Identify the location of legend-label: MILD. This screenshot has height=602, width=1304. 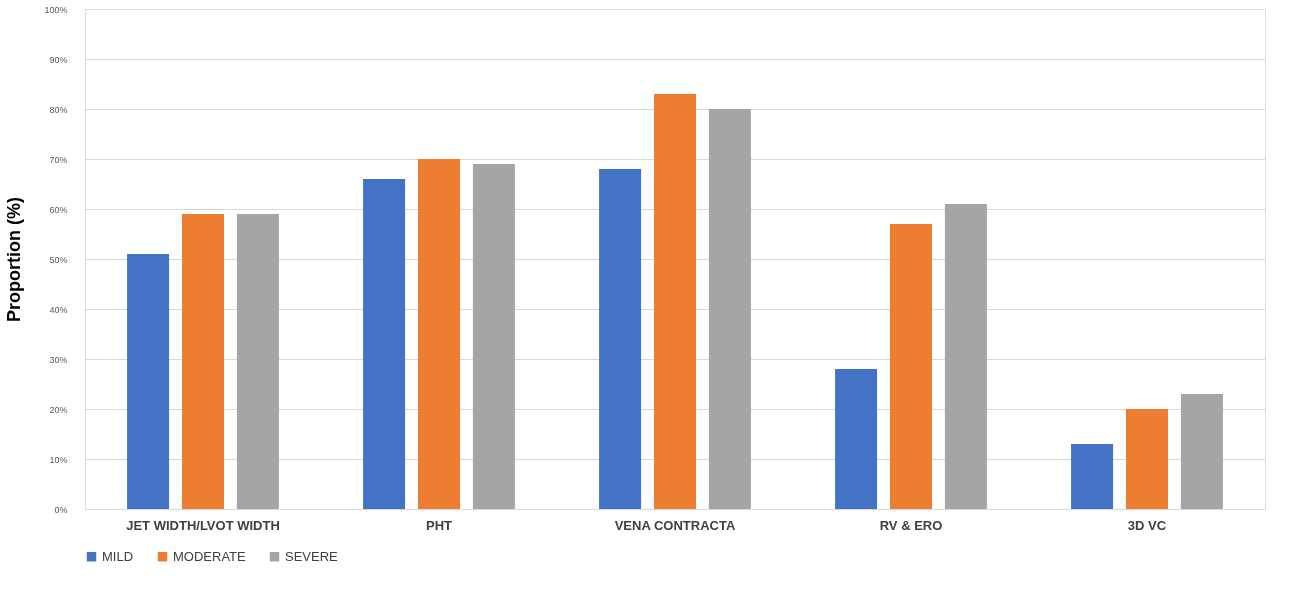
(118, 556).